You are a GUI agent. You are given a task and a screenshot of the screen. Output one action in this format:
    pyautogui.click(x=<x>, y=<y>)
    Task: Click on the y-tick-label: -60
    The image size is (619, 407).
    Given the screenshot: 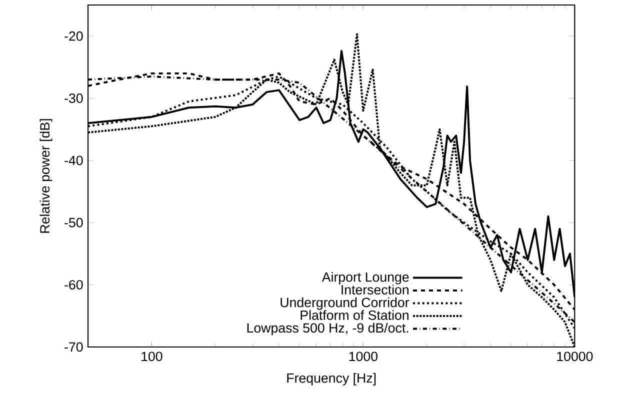 What is the action you would take?
    pyautogui.click(x=73, y=285)
    